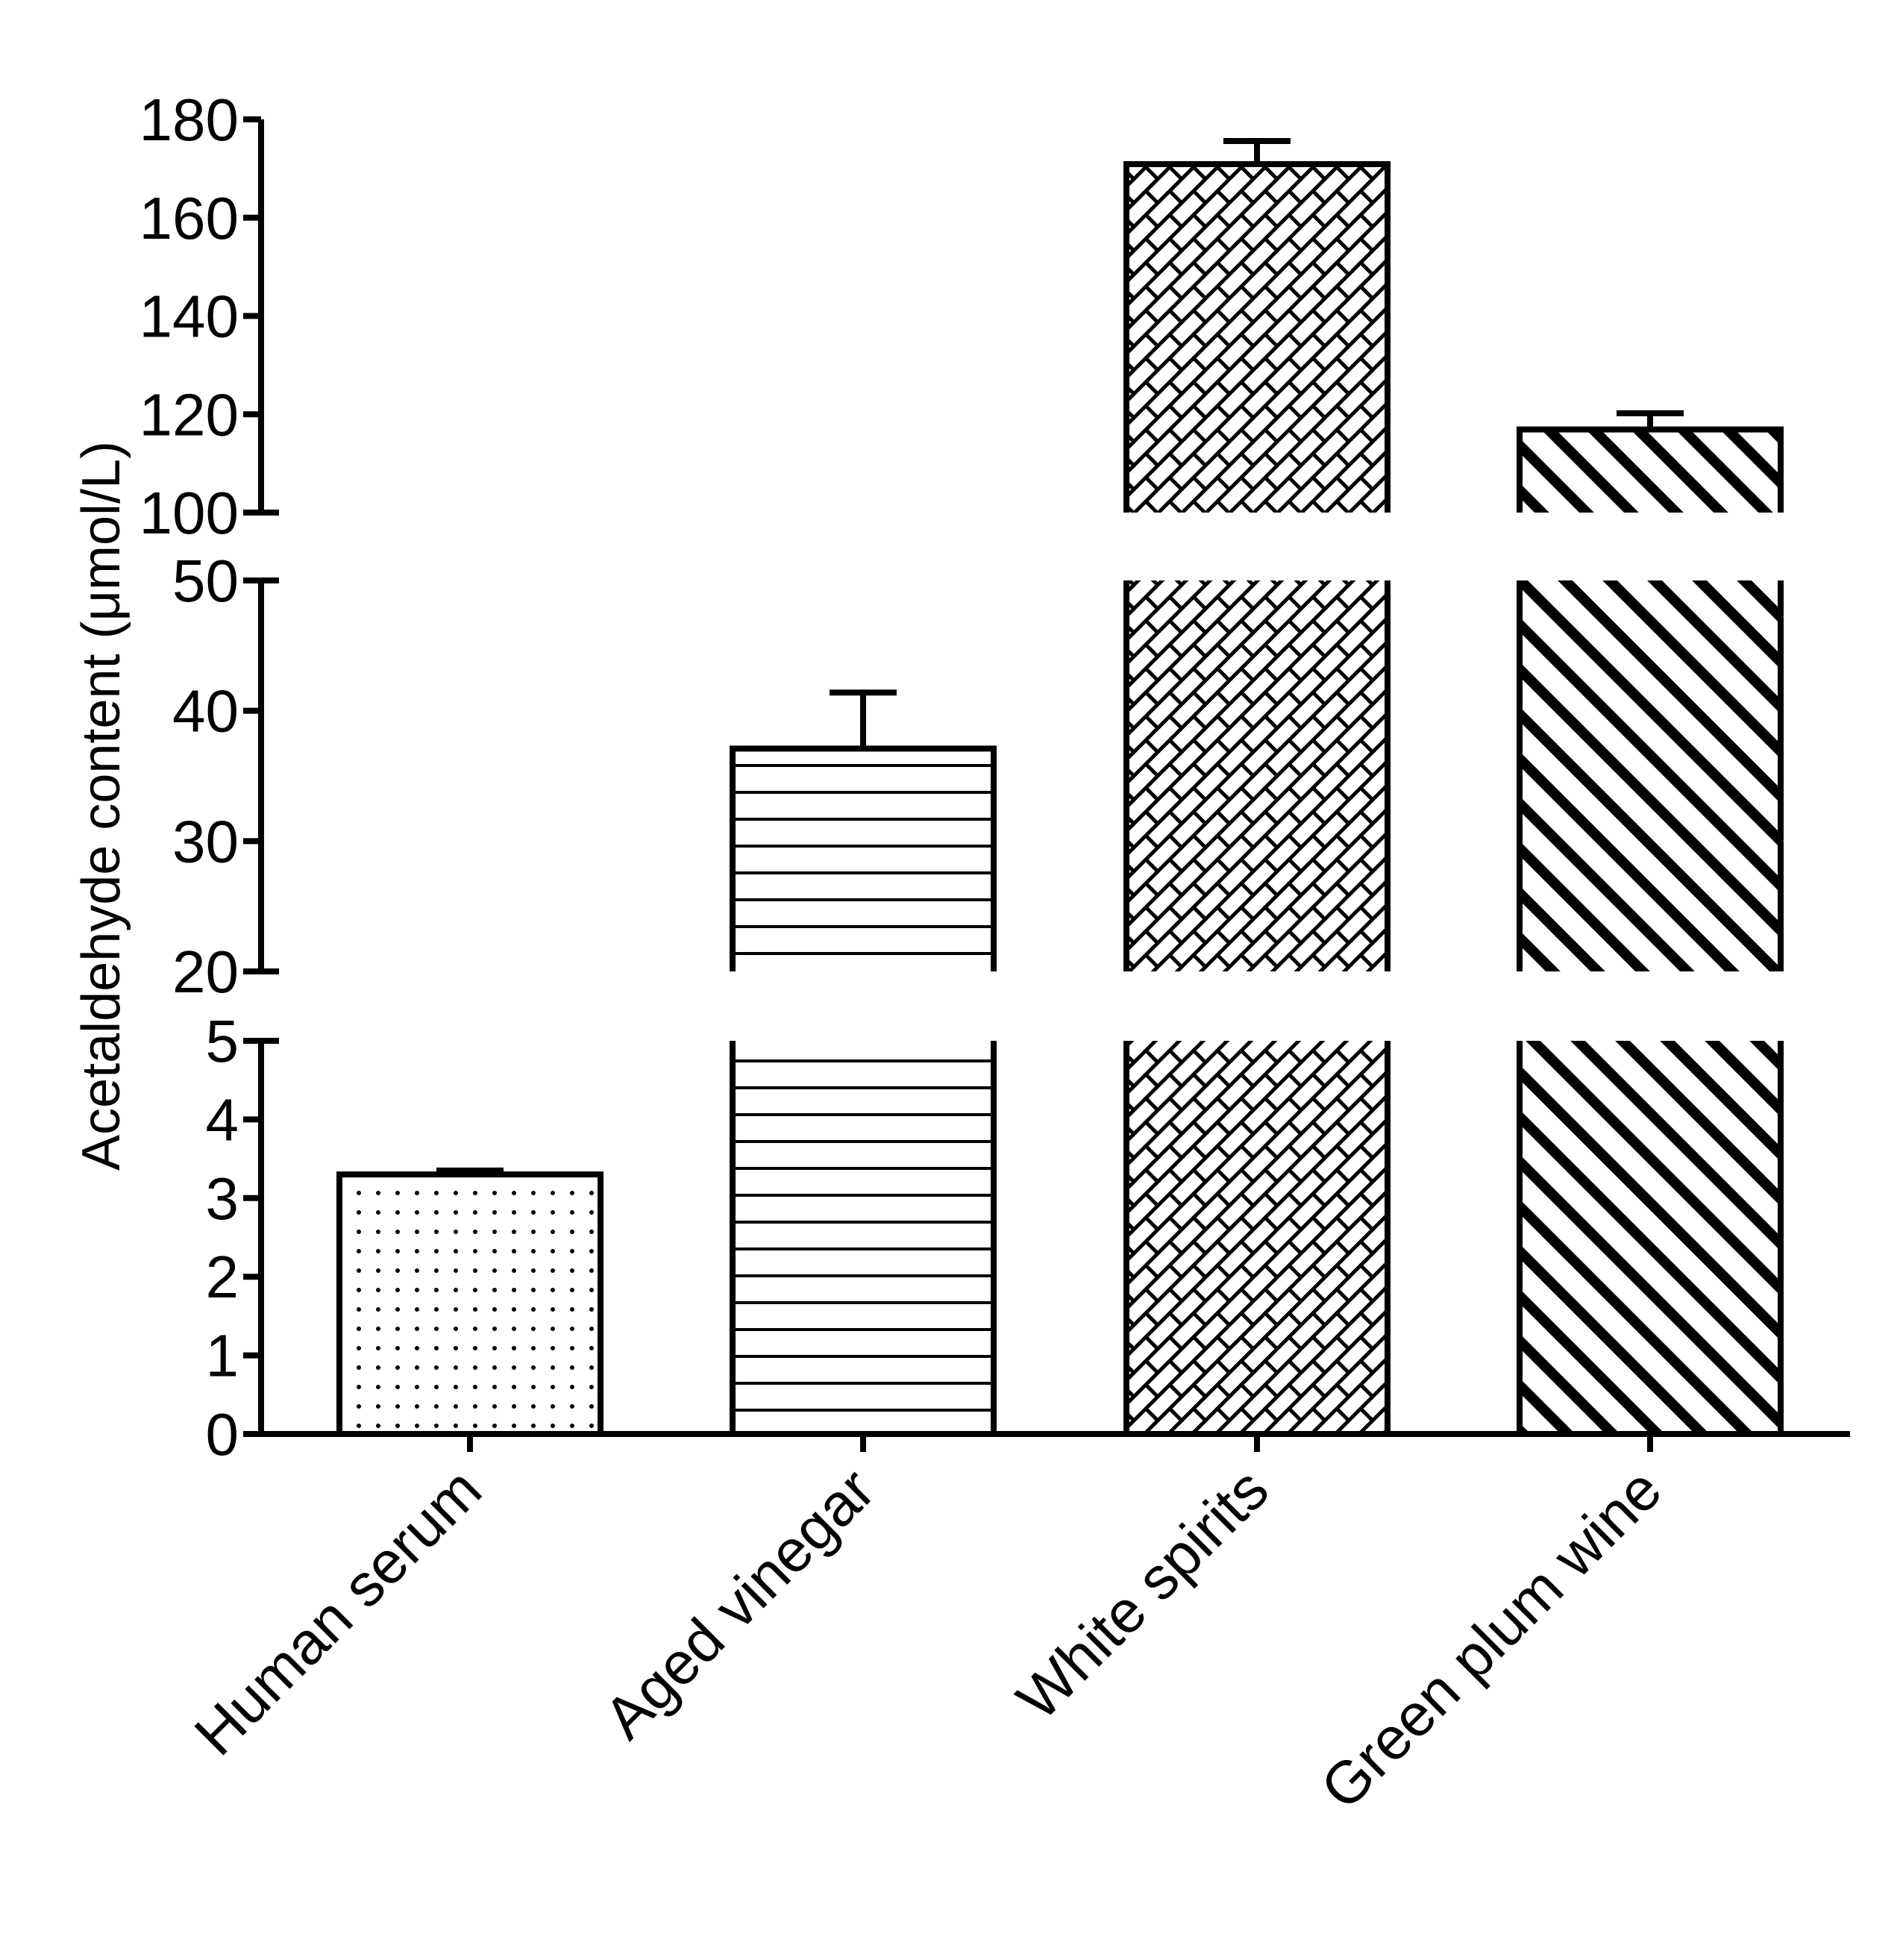  What do you see at coordinates (1142, 1594) in the screenshot?
I see `x-tick-label: White spirits` at bounding box center [1142, 1594].